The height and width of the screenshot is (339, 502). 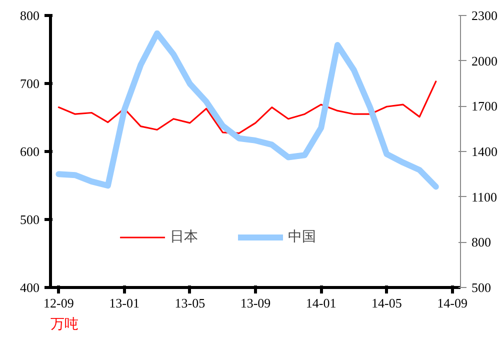 I want to click on y2-tick-label: 1100, so click(x=485, y=196).